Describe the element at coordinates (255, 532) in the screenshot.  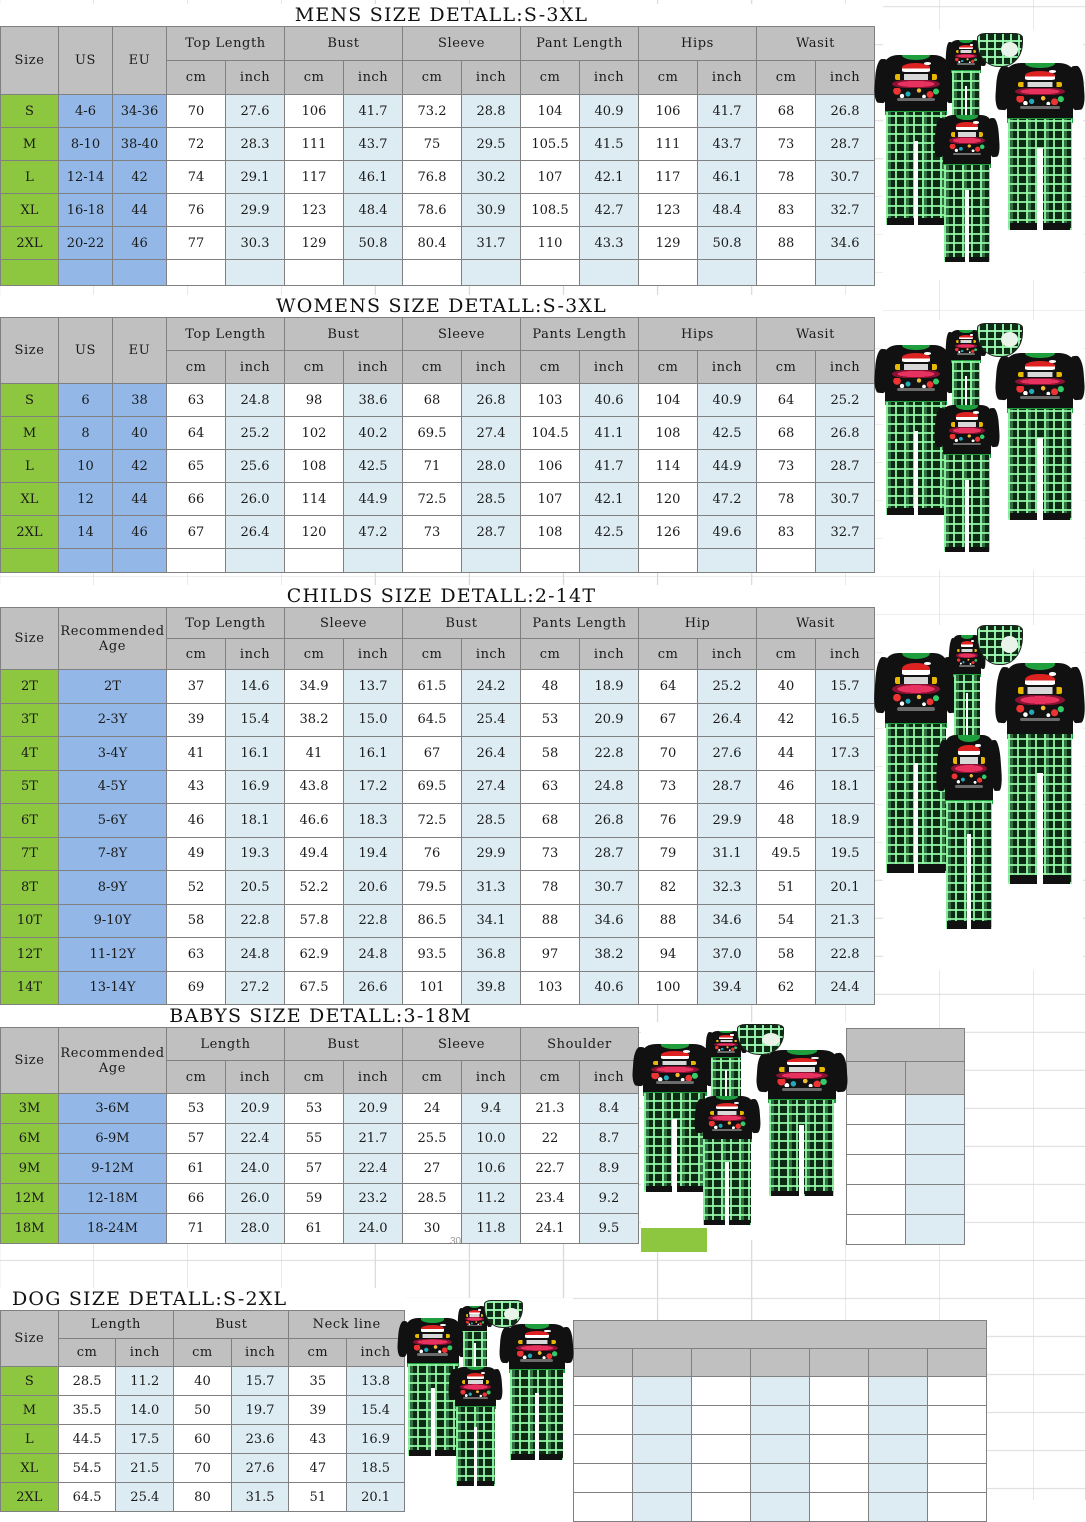
I see `cell-measure: 26.4` at that location.